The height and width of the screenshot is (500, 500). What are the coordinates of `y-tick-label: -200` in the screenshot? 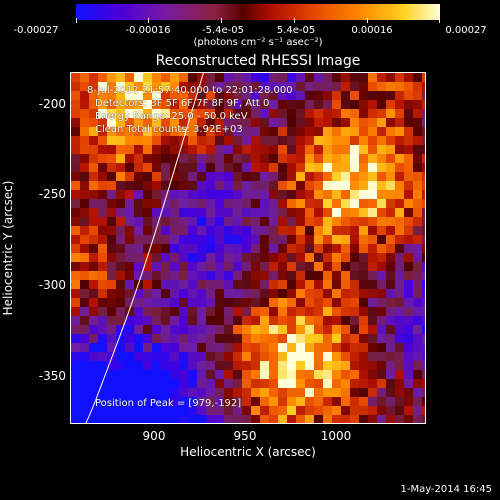 It's located at (52, 104).